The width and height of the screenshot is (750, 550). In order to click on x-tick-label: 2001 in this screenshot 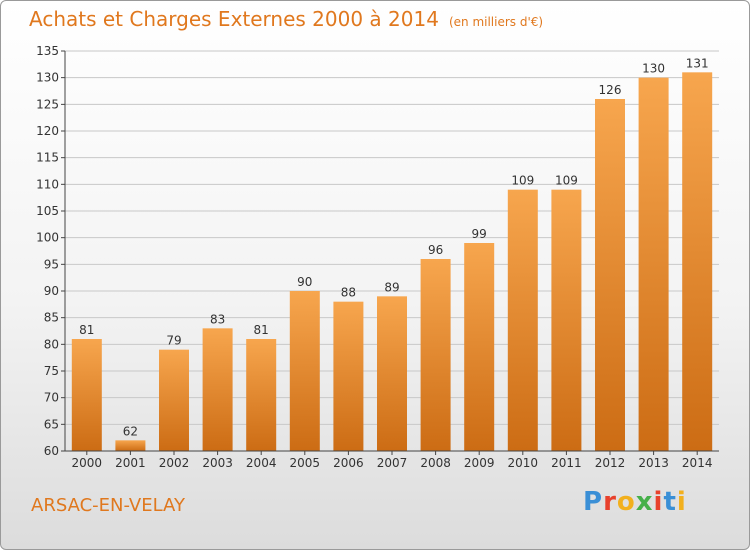, I will do `click(130, 463)`.